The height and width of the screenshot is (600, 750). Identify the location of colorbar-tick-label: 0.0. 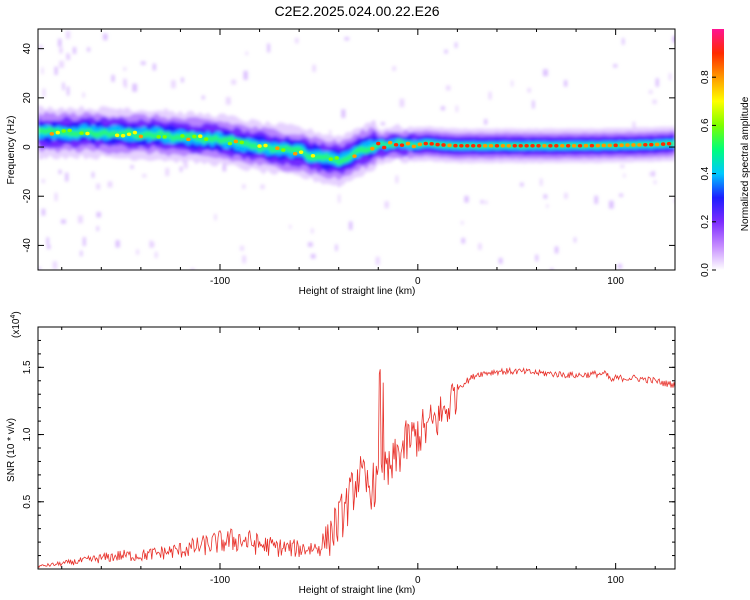
(705, 270).